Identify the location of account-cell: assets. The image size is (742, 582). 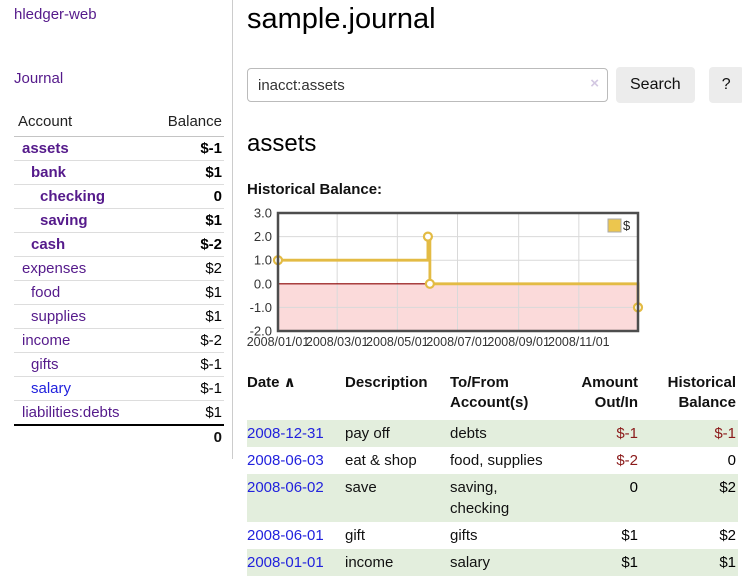
(83, 148).